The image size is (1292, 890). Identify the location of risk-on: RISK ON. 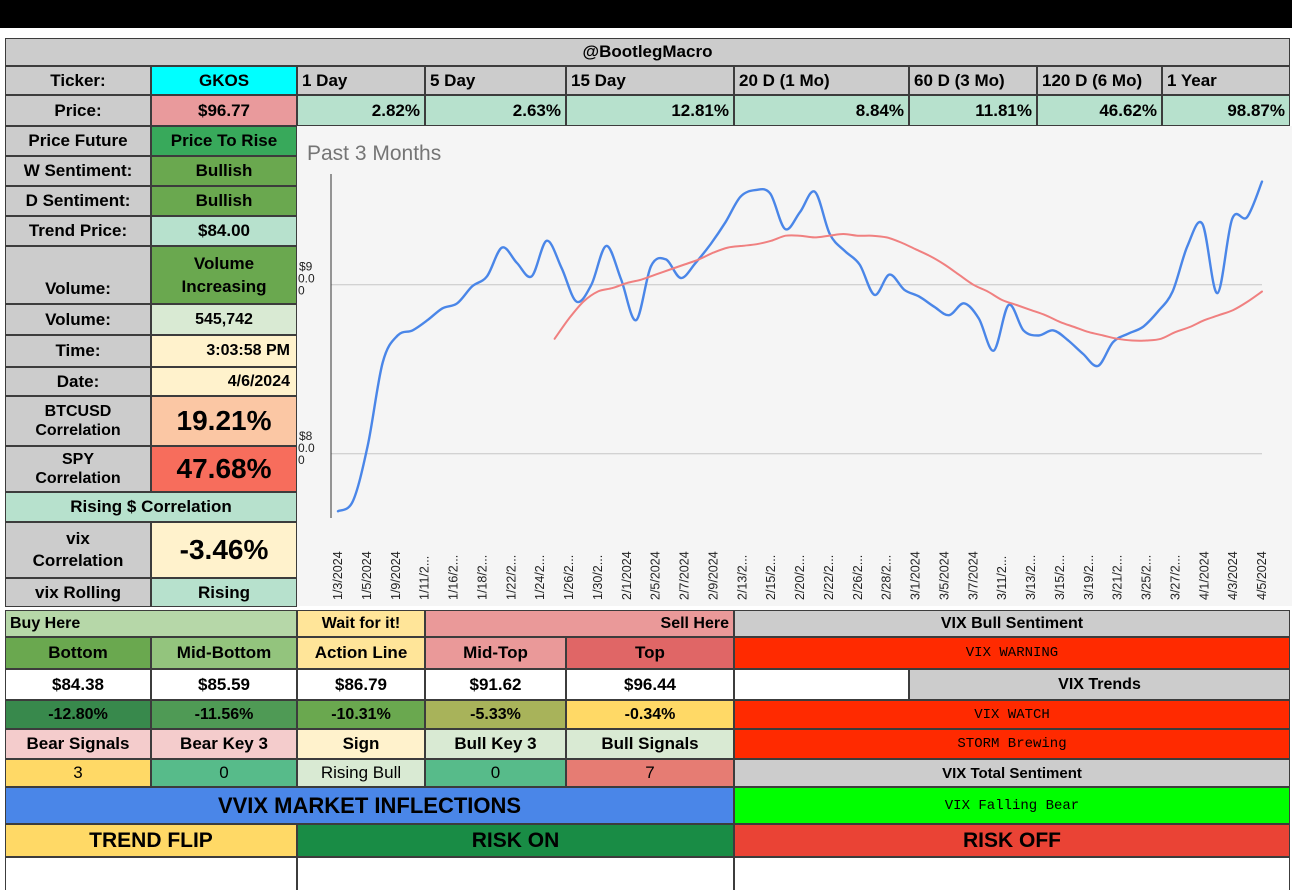
(515, 840).